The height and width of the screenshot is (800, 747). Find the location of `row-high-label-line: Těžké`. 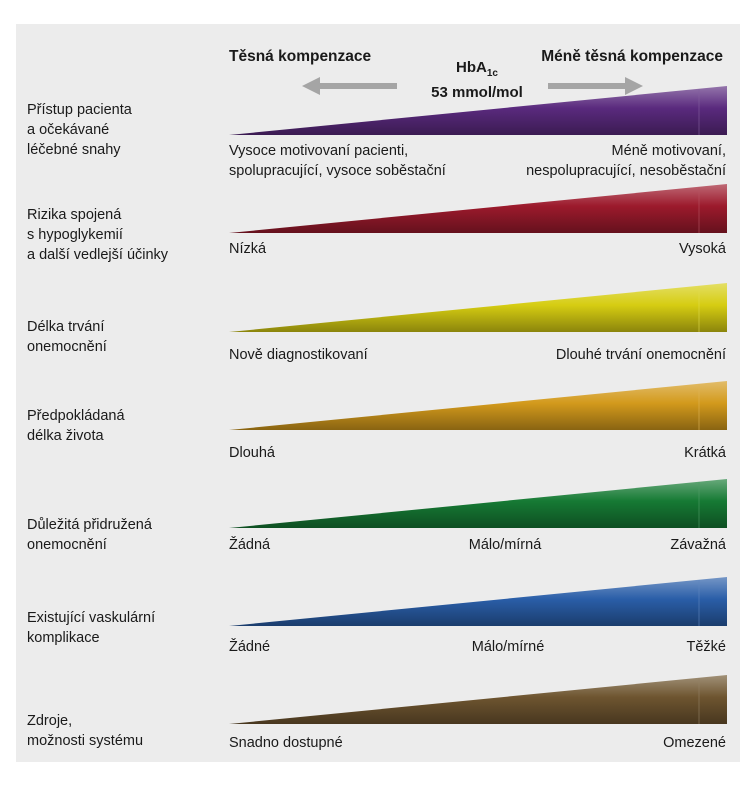

row-high-label-line: Těžké is located at coordinates (706, 647).